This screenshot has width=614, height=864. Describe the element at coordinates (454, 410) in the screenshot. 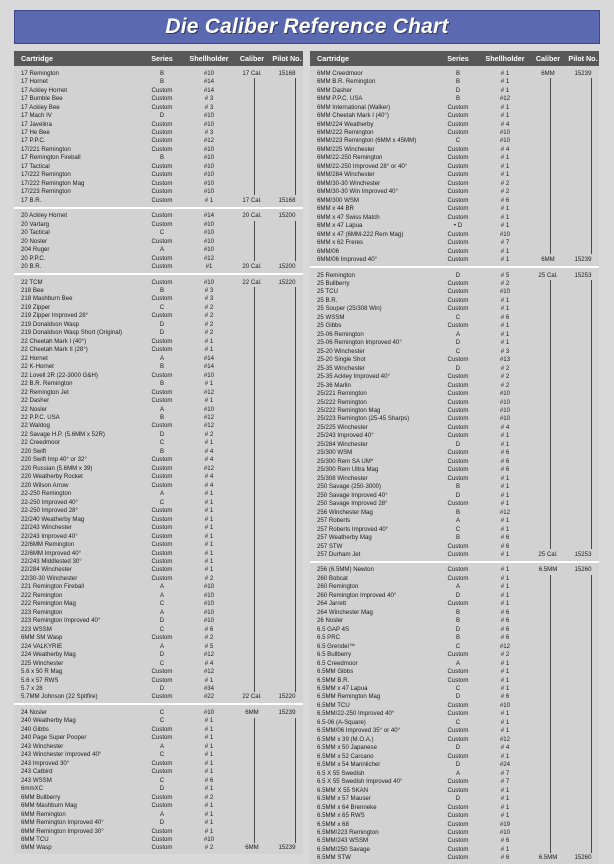

I see `table-row: 25/222 Remington Mag Custom #10` at that location.